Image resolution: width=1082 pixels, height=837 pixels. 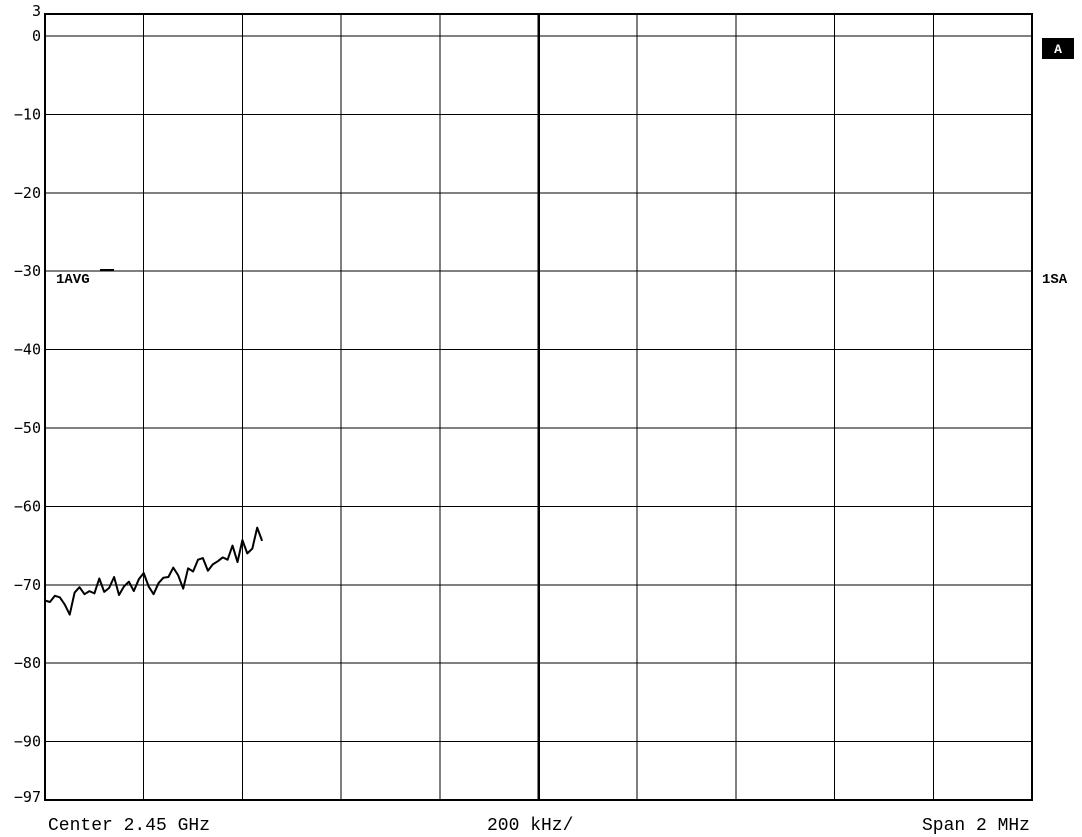 I want to click on y-tick-label: −80, so click(x=27, y=663).